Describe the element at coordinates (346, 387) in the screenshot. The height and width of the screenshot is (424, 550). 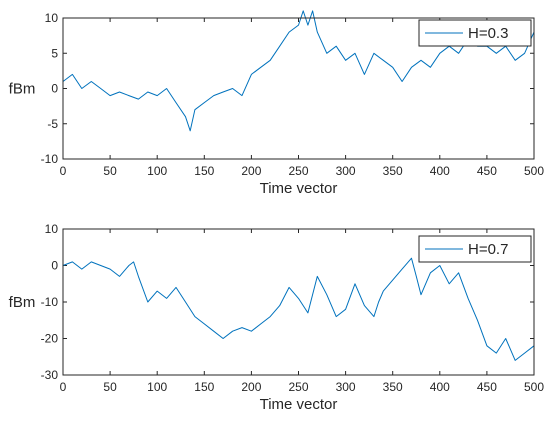
I see `x-tick-label-bottom: 300` at that location.